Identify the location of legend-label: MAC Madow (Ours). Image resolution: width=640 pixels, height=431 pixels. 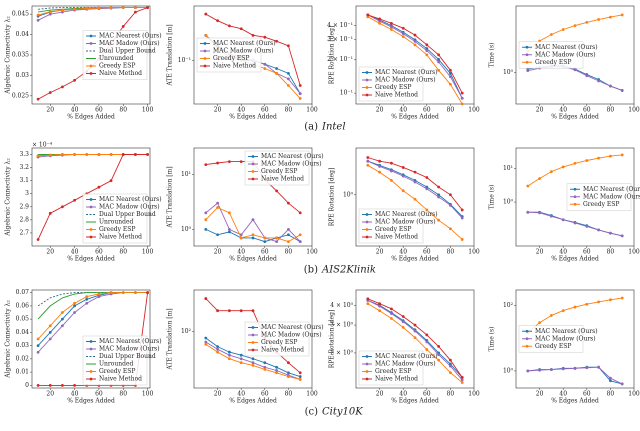
(565, 338).